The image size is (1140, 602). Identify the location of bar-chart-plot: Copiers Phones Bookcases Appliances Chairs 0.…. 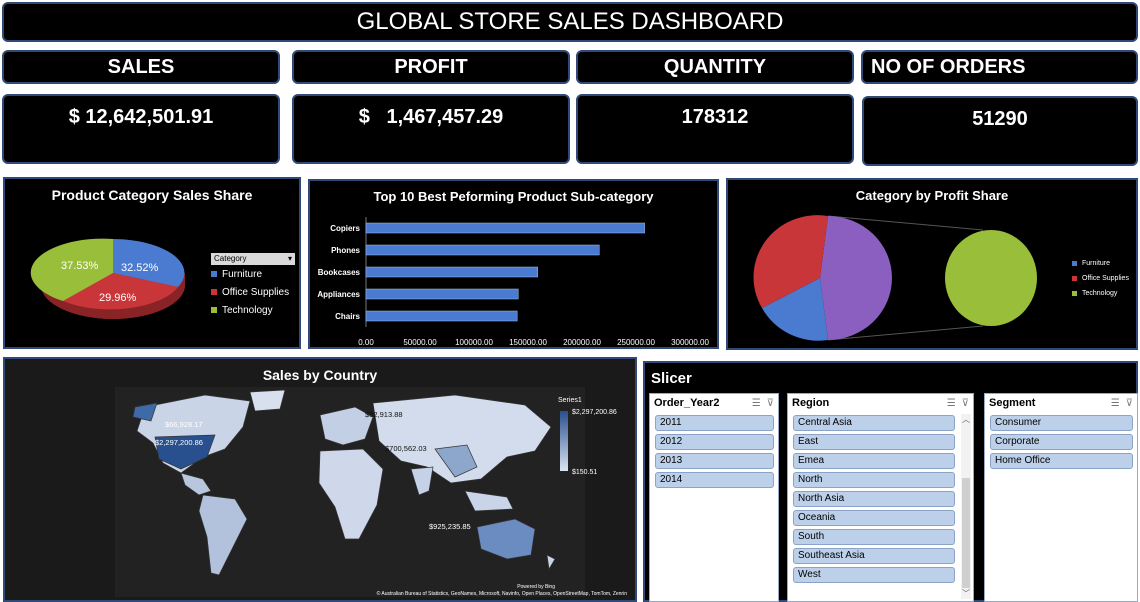
(513, 282).